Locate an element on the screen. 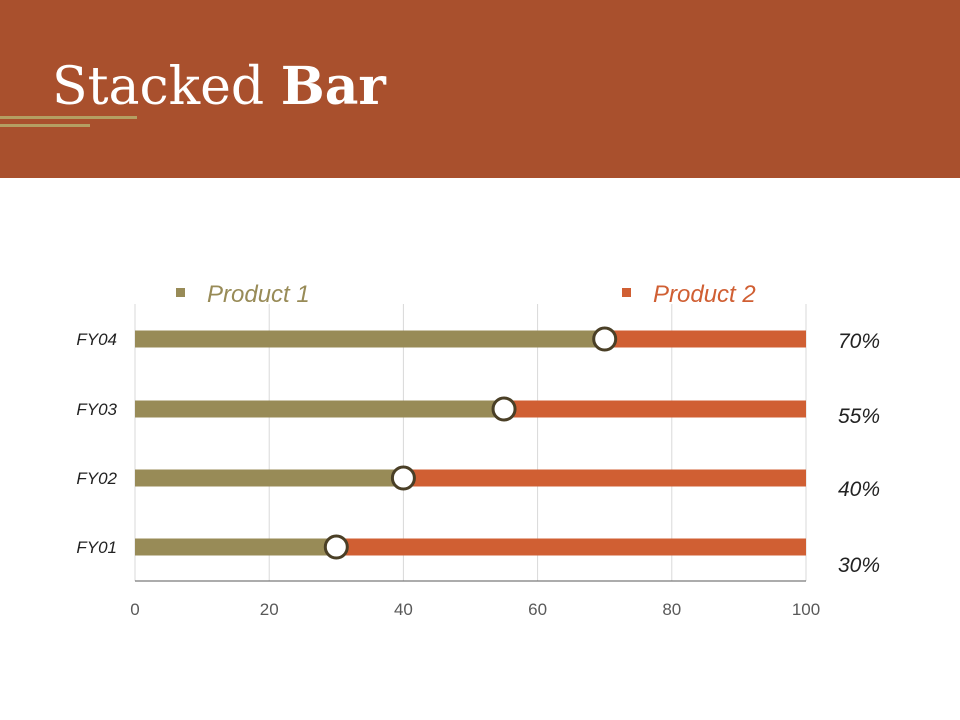  category-label: FY01 is located at coordinates (96, 547).